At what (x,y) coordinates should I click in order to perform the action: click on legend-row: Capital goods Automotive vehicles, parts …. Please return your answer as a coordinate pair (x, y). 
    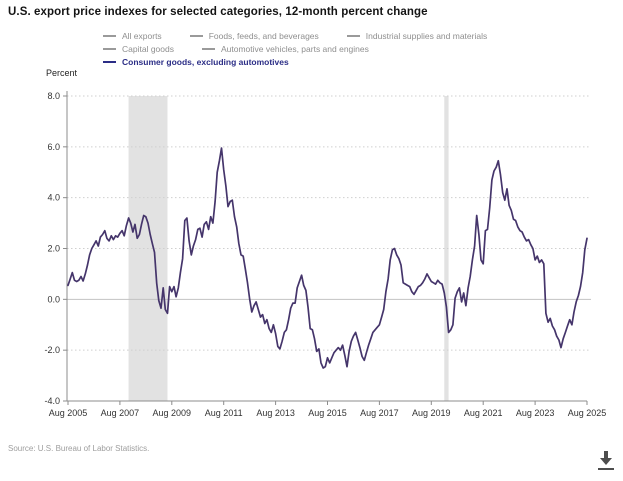
    Looking at the image, I should click on (295, 49).